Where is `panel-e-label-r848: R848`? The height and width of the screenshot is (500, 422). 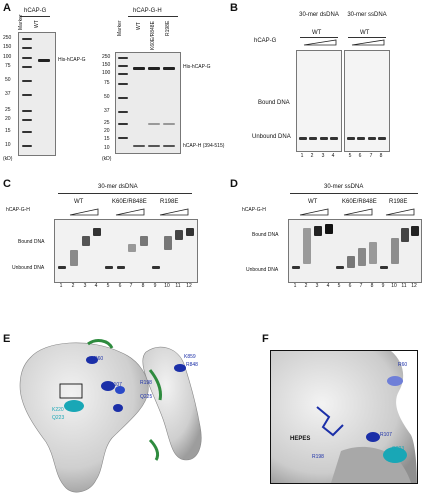
panel-e-label-r848: R848 is located at coordinates (192, 365).